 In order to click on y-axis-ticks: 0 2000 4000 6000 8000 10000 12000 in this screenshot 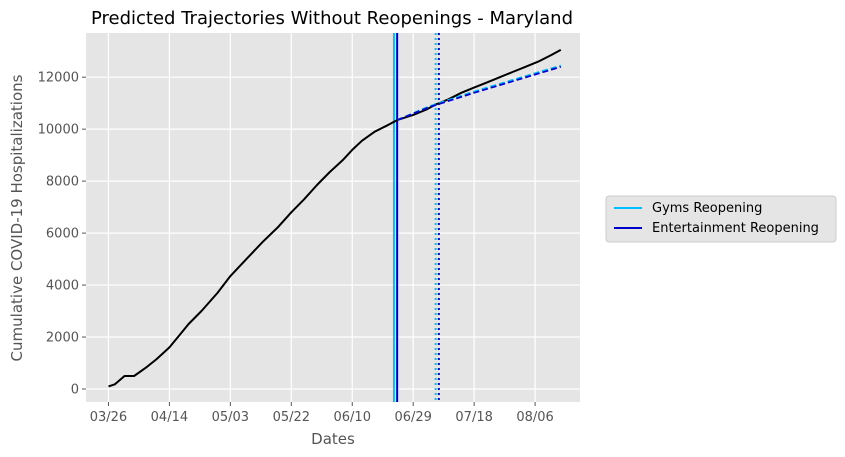, I will do `click(62, 234)`.